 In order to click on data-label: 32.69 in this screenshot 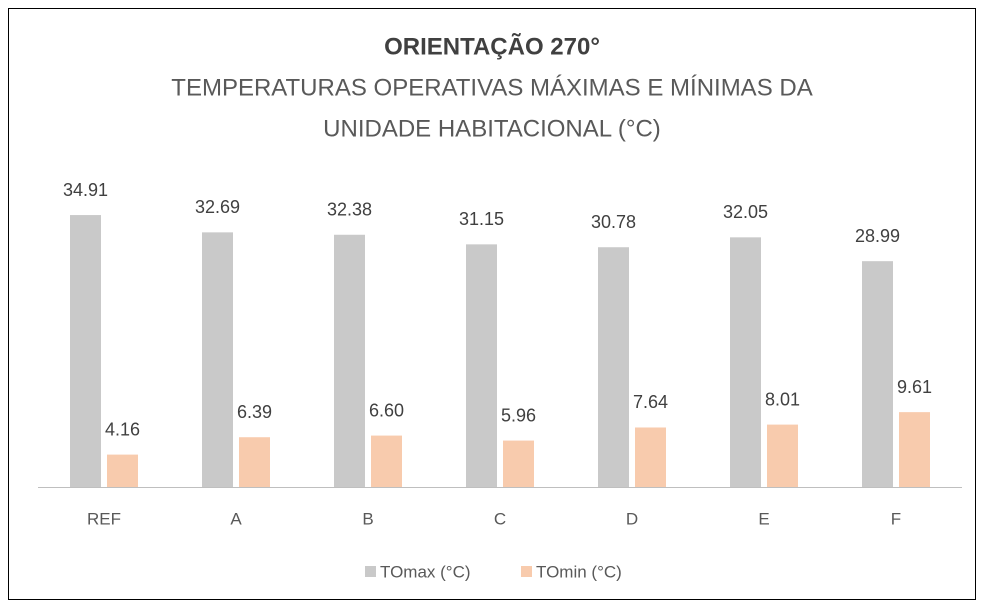, I will do `click(217, 207)`.